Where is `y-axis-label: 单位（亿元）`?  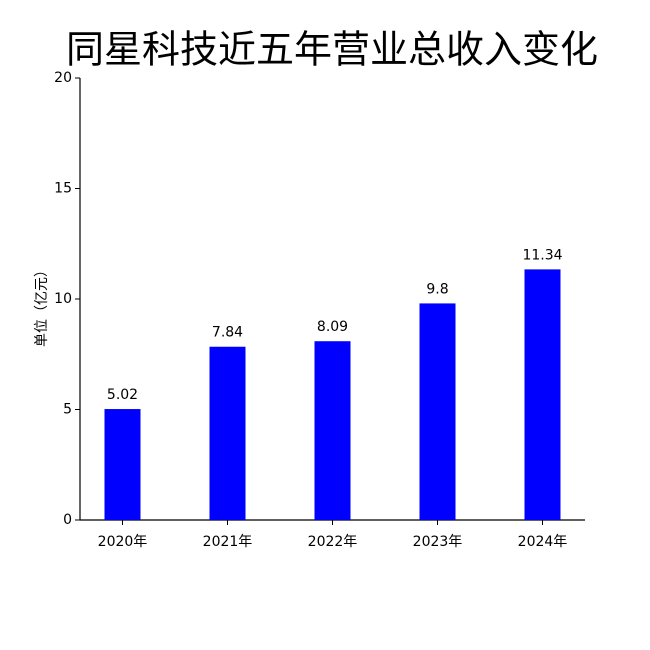
y-axis-label: 单位（亿元） is located at coordinates (42, 305).